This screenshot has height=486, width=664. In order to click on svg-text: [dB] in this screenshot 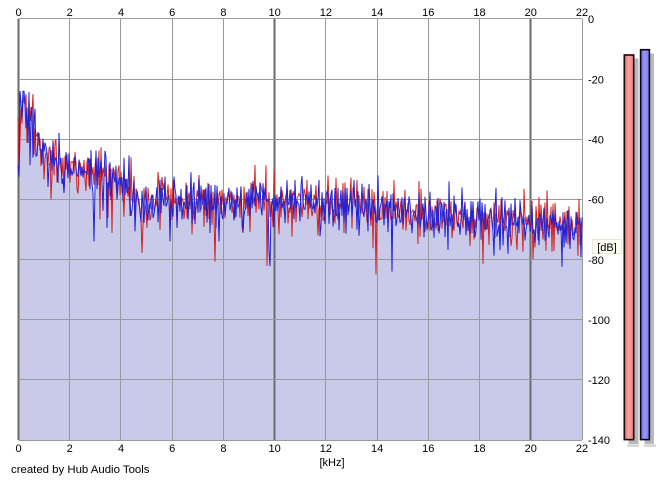, I will do `click(607, 248)`.